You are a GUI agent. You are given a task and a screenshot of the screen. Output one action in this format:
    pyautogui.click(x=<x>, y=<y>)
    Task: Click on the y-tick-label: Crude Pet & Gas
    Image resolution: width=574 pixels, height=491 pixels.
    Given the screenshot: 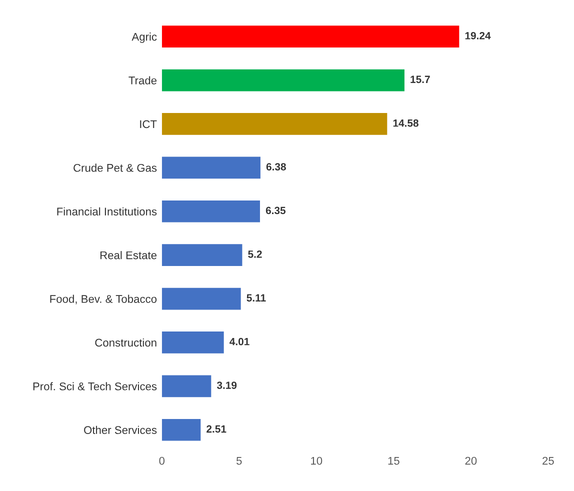 What is the action you would take?
    pyautogui.click(x=115, y=168)
    